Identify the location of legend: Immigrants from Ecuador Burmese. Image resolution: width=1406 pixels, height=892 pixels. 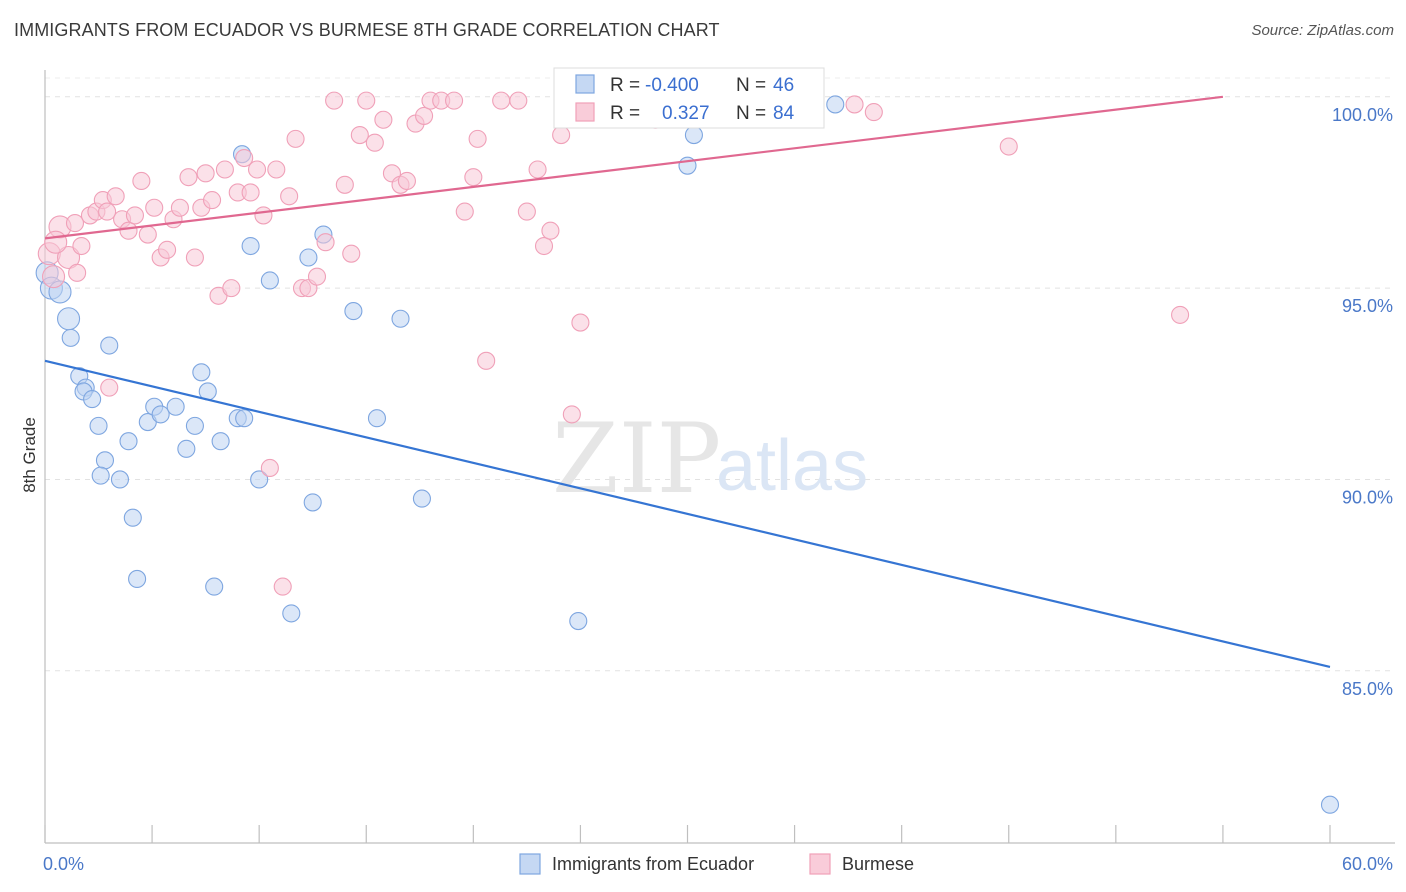
(716, 864).